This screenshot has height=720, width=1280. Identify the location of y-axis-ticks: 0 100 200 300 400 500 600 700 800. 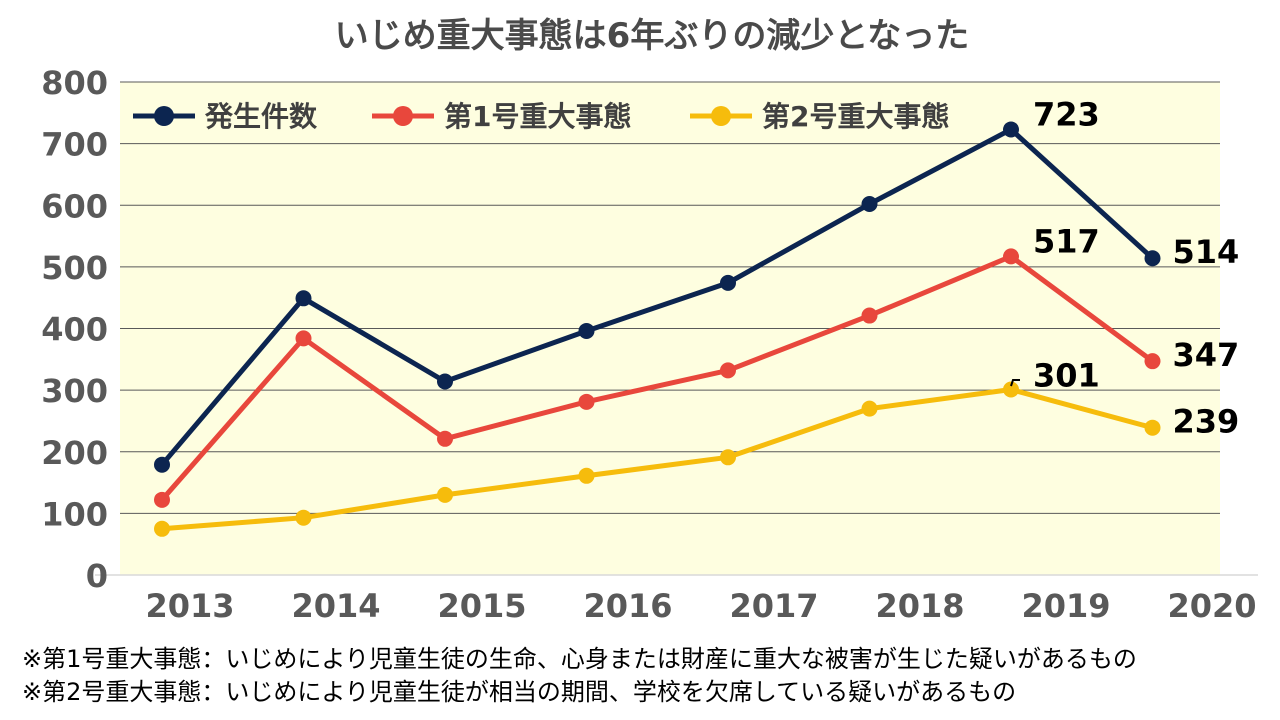
(74, 329).